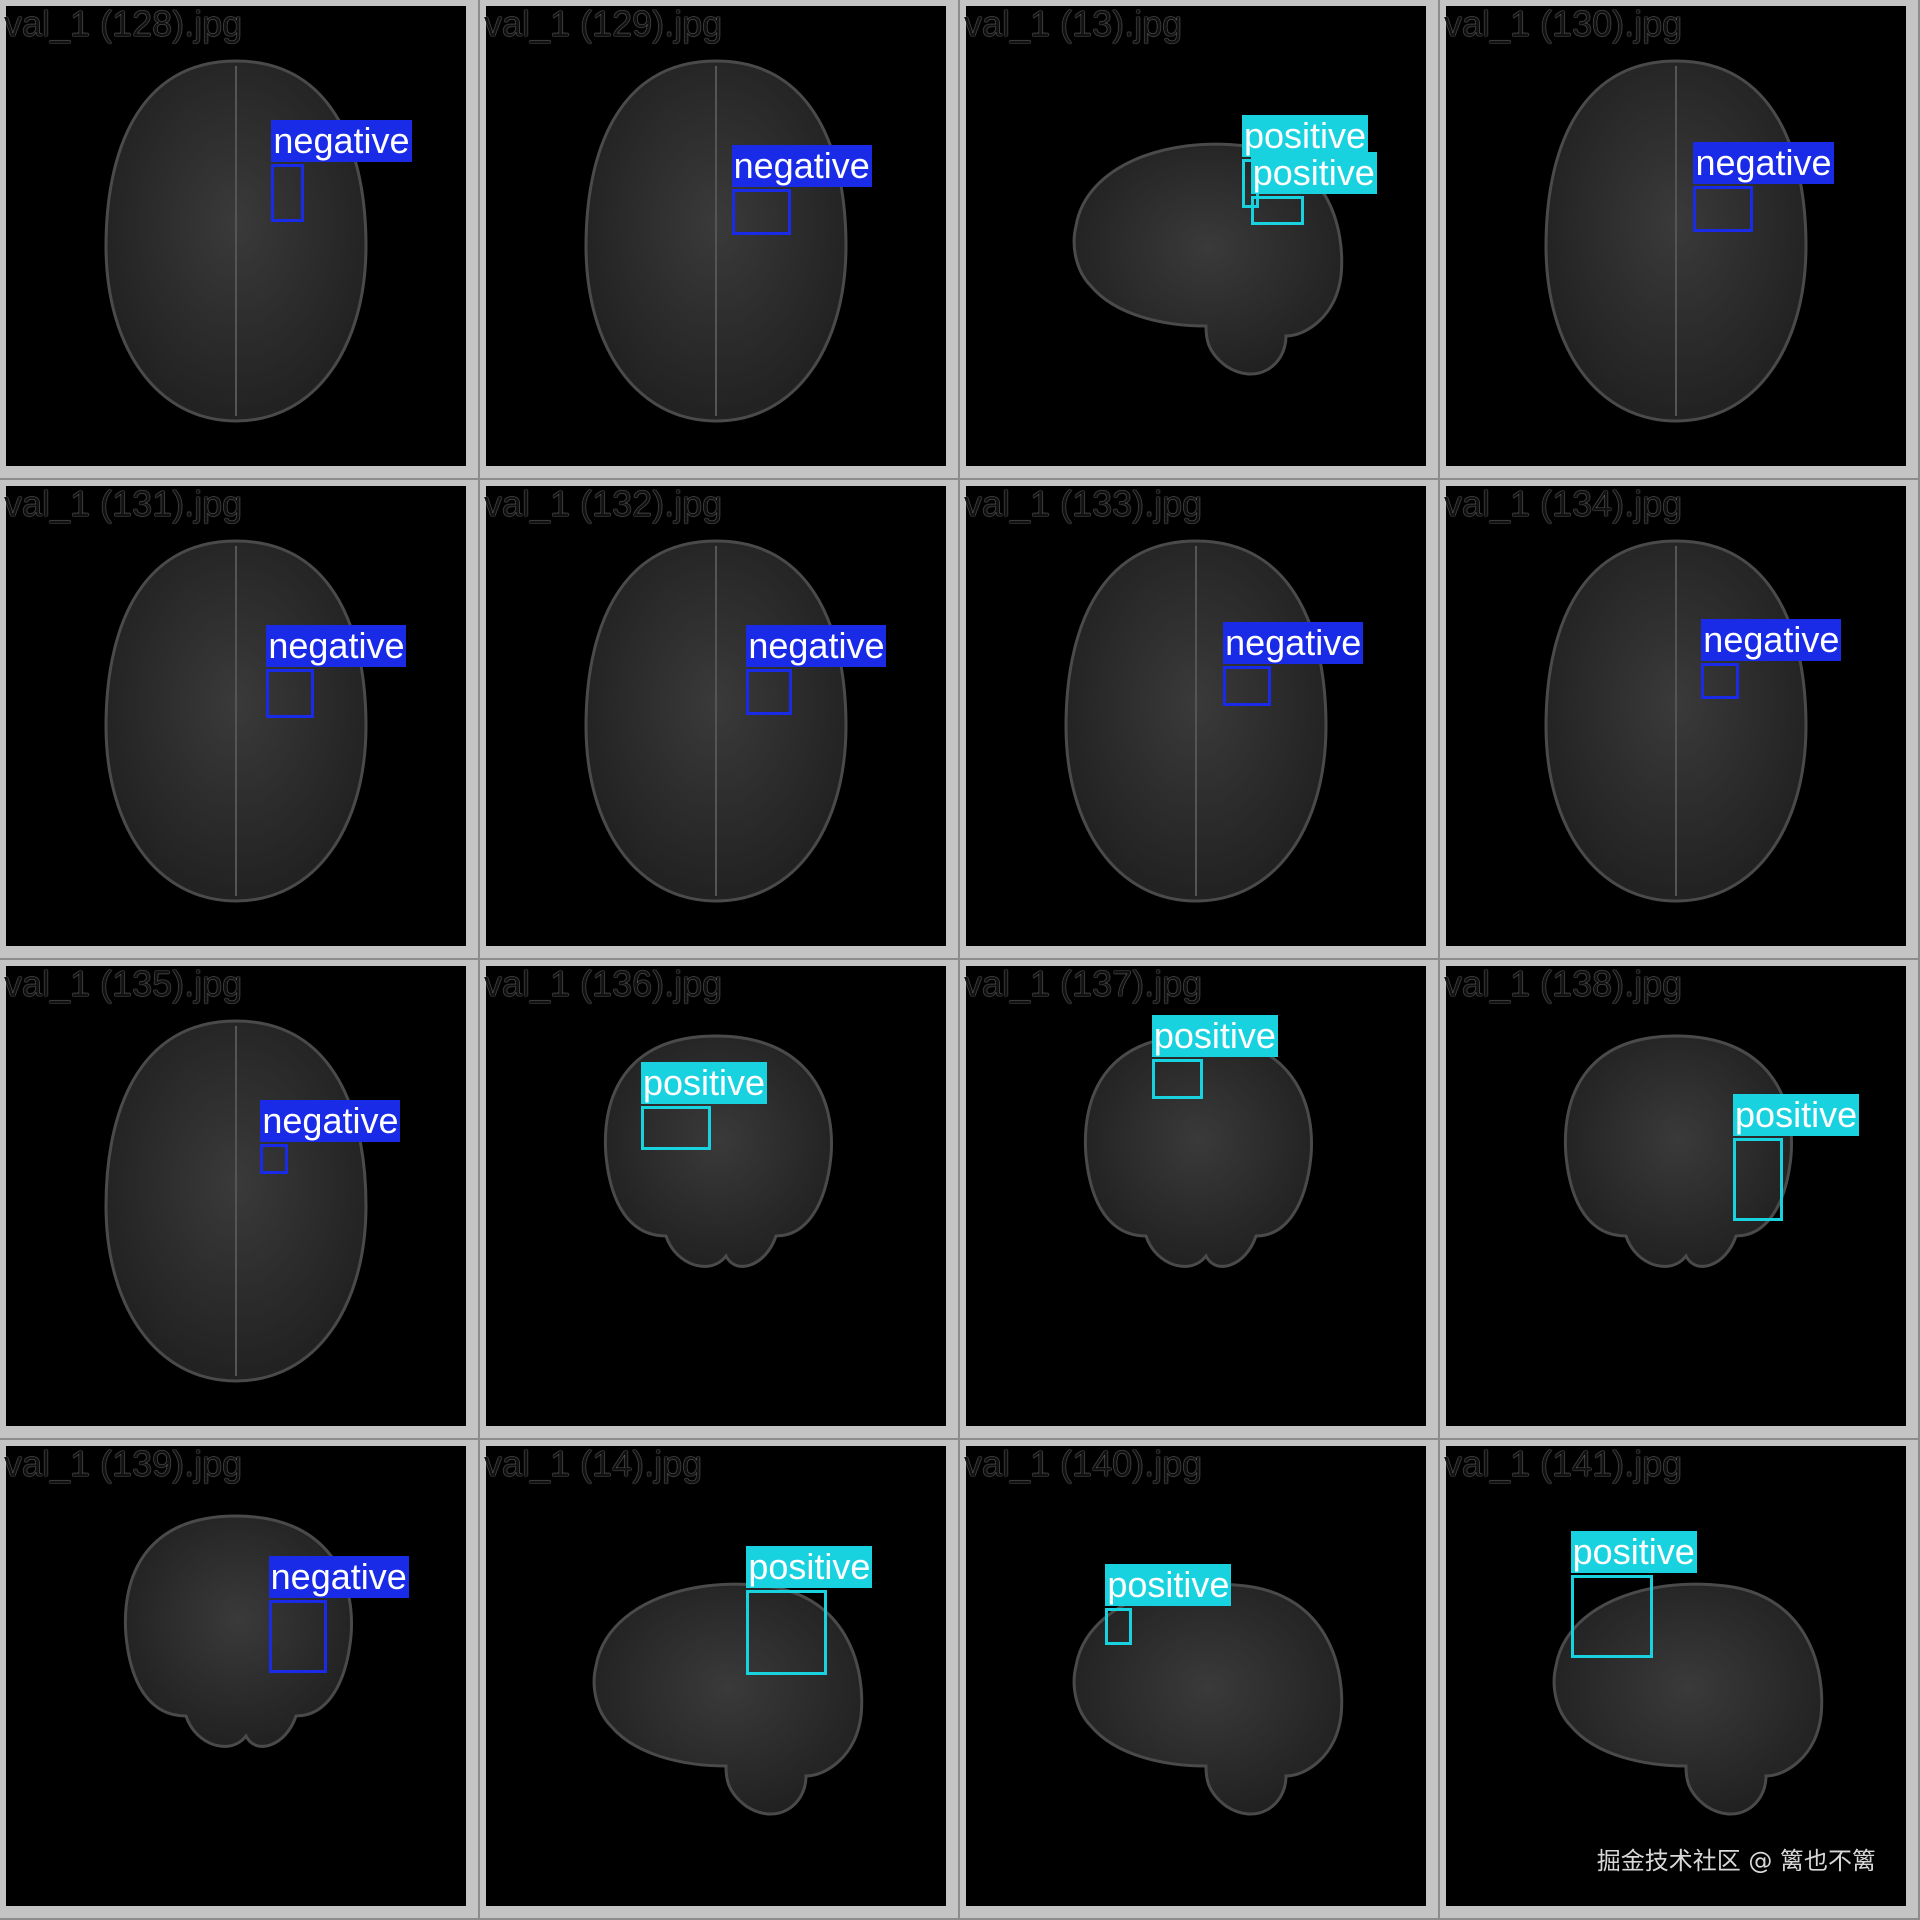  What do you see at coordinates (123, 23) in the screenshot?
I see `file-name: val_1 (128).jpg` at bounding box center [123, 23].